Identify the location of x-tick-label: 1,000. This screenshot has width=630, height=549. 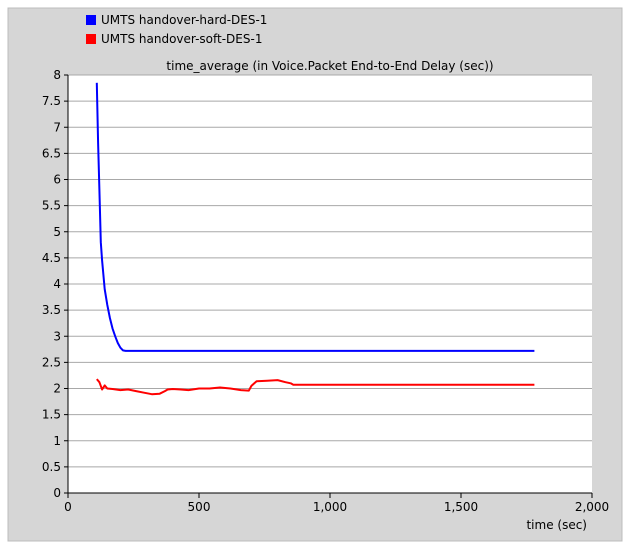
(330, 507).